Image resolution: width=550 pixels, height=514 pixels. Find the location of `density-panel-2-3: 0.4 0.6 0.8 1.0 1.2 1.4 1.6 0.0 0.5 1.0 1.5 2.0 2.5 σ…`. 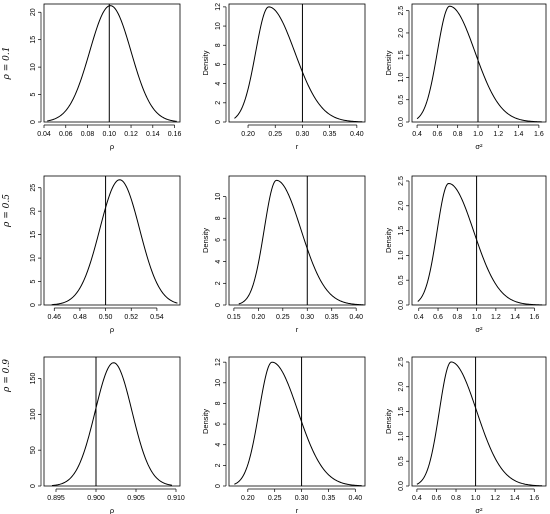

density-panel-2-3: 0.4 0.6 0.8 1.0 1.2 1.4 1.6 0.0 0.5 1.0 1.5 2.0 2.5 σ… is located at coordinates (465, 254).